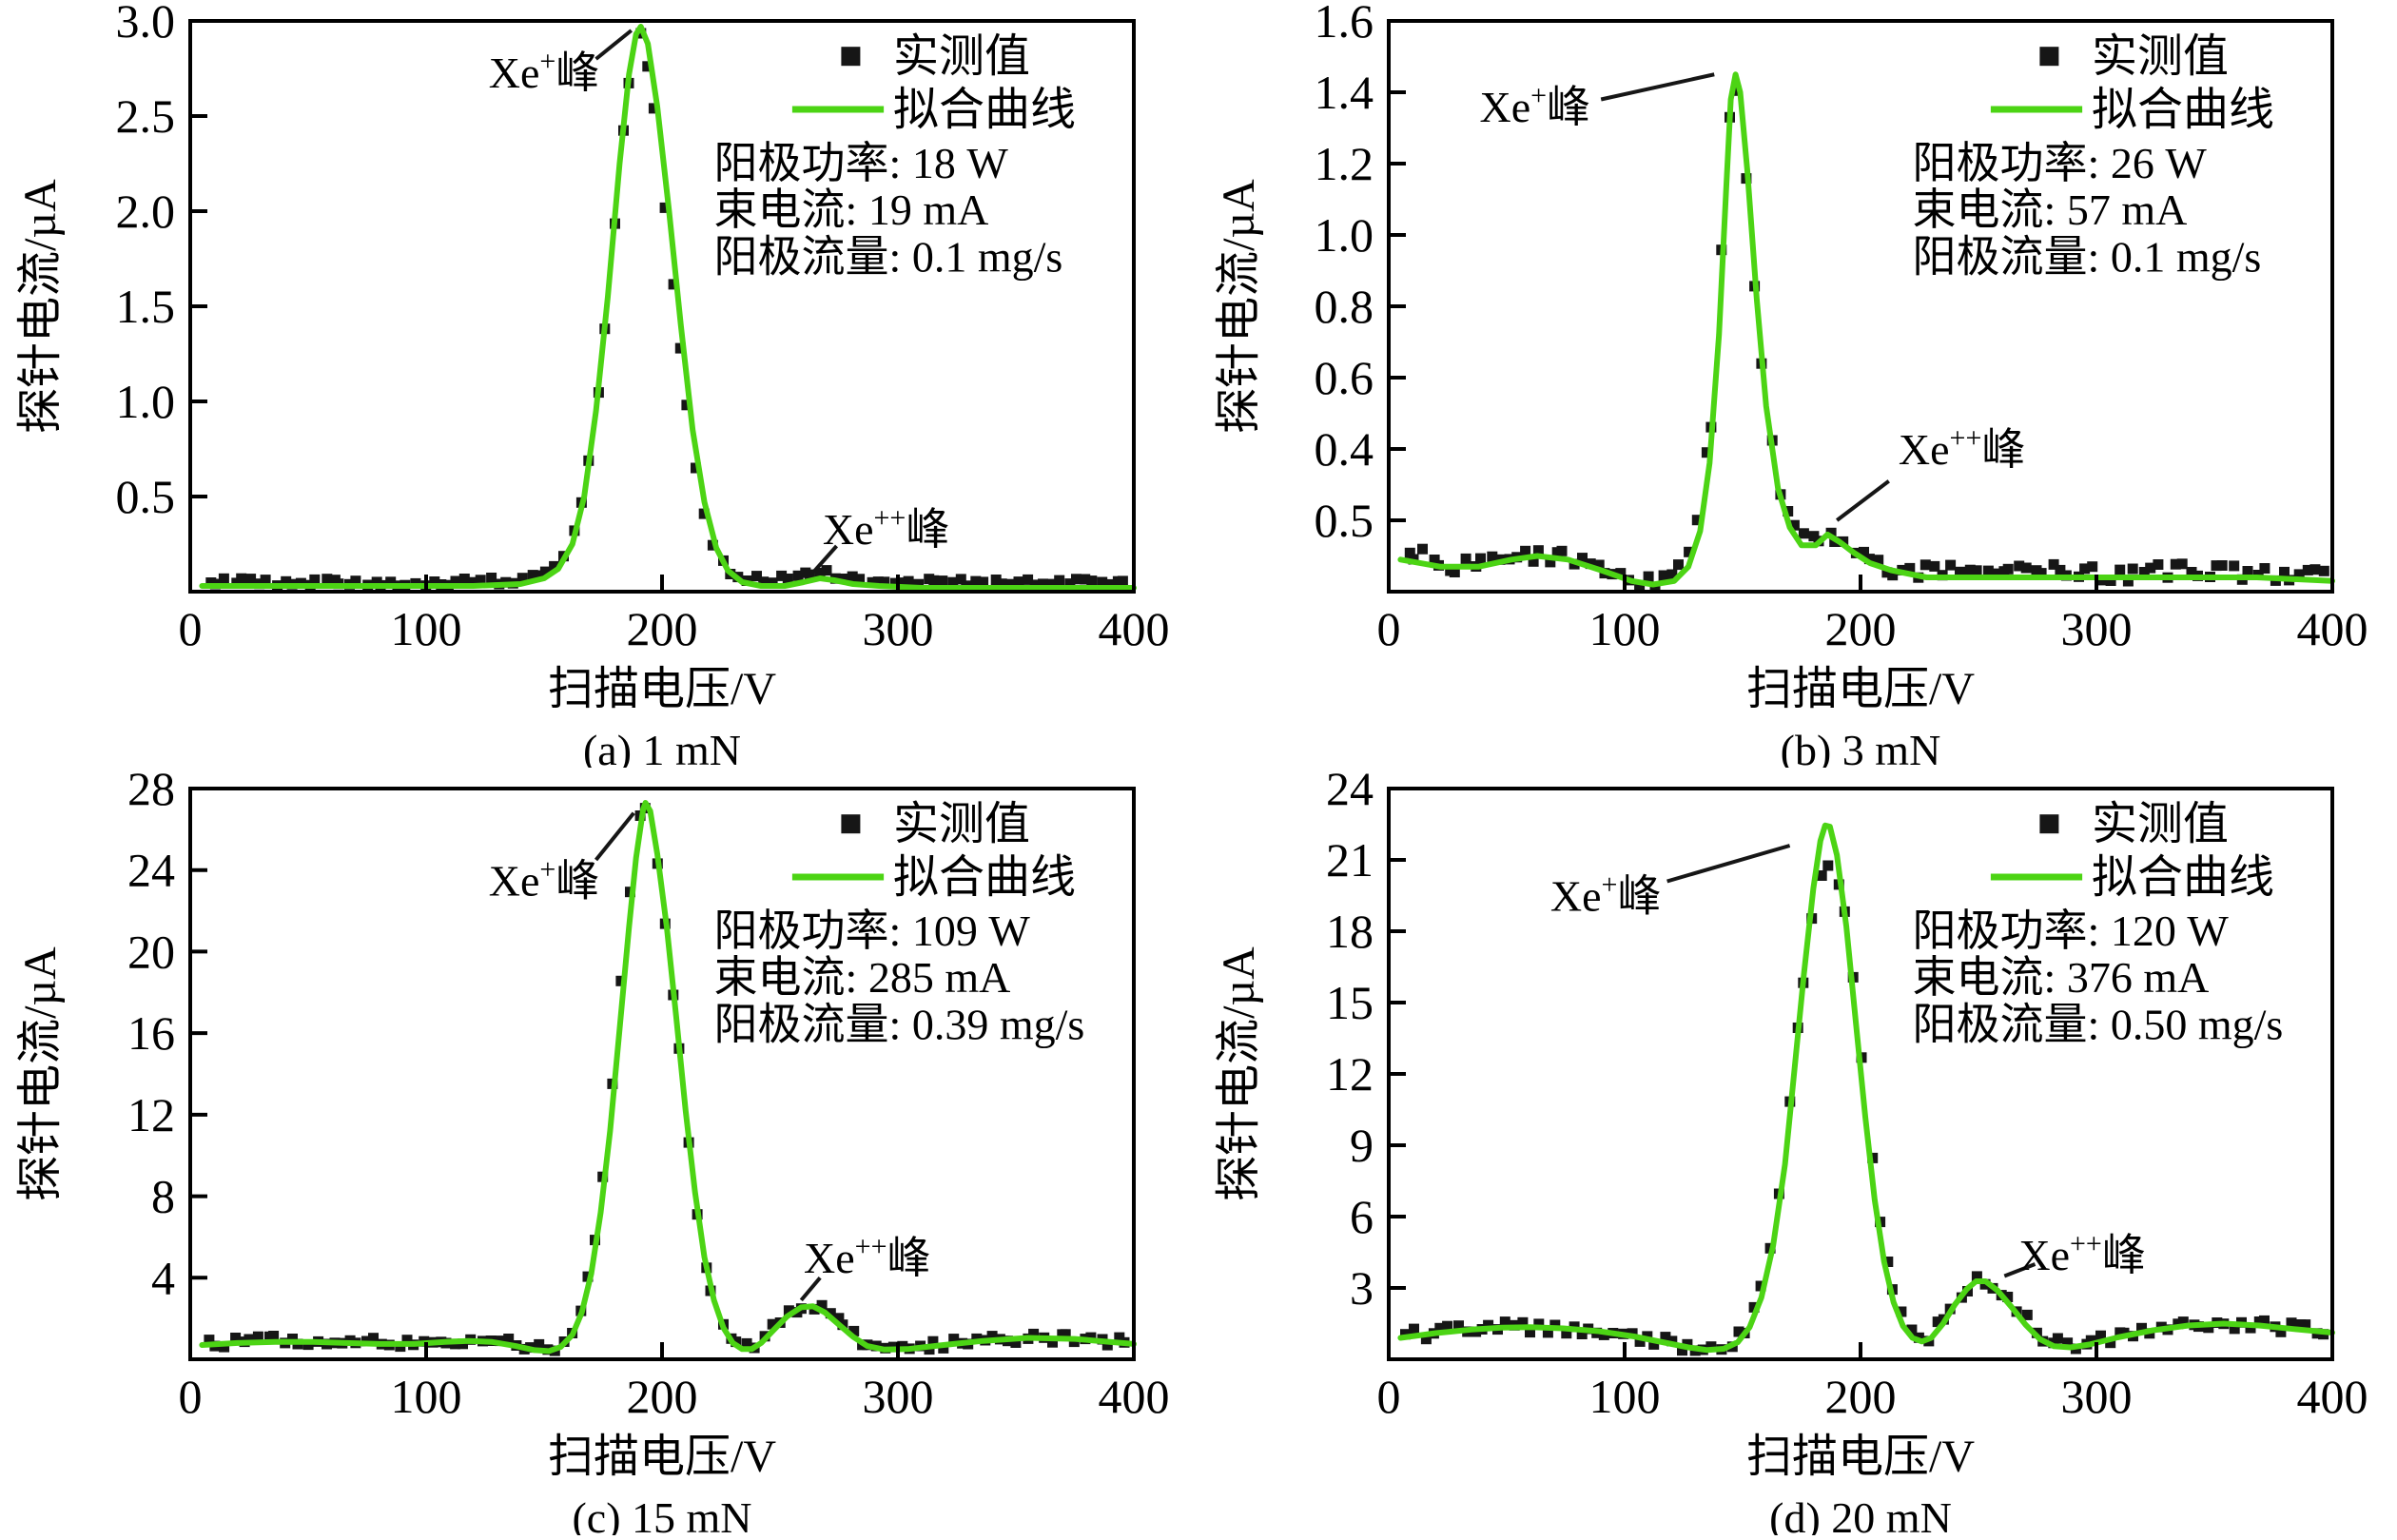 This screenshot has height=1540, width=2397. I want to click on y-tick-label: 0.8, so click(1344, 307).